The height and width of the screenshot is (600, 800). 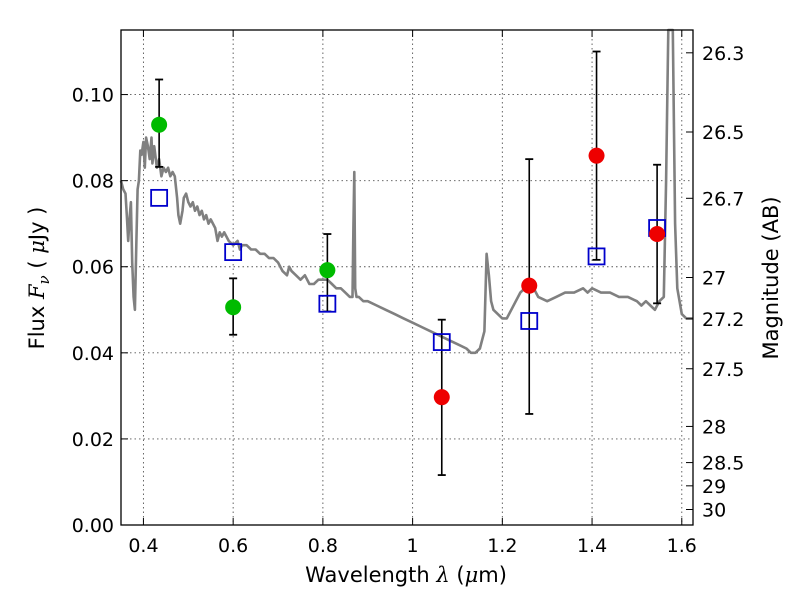 I want to click on y-axis-label: Flux Fν ( μJy ), so click(x=39, y=278).